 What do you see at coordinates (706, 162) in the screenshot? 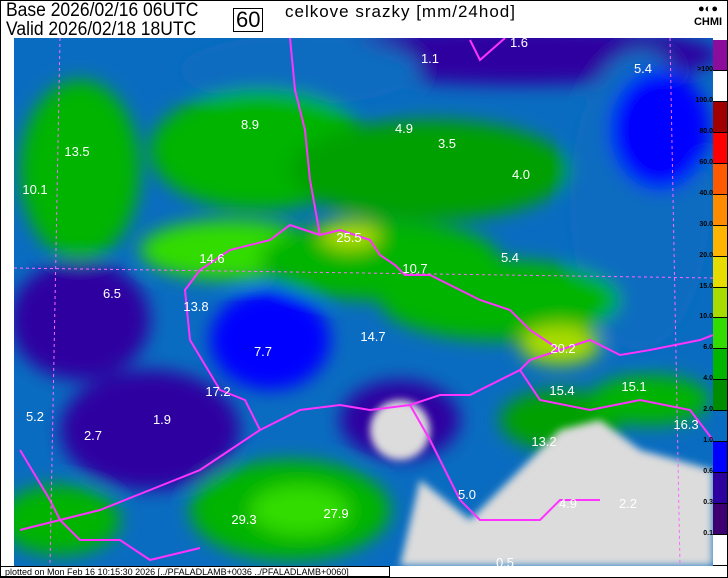
I see `legend-label: 60.0` at bounding box center [706, 162].